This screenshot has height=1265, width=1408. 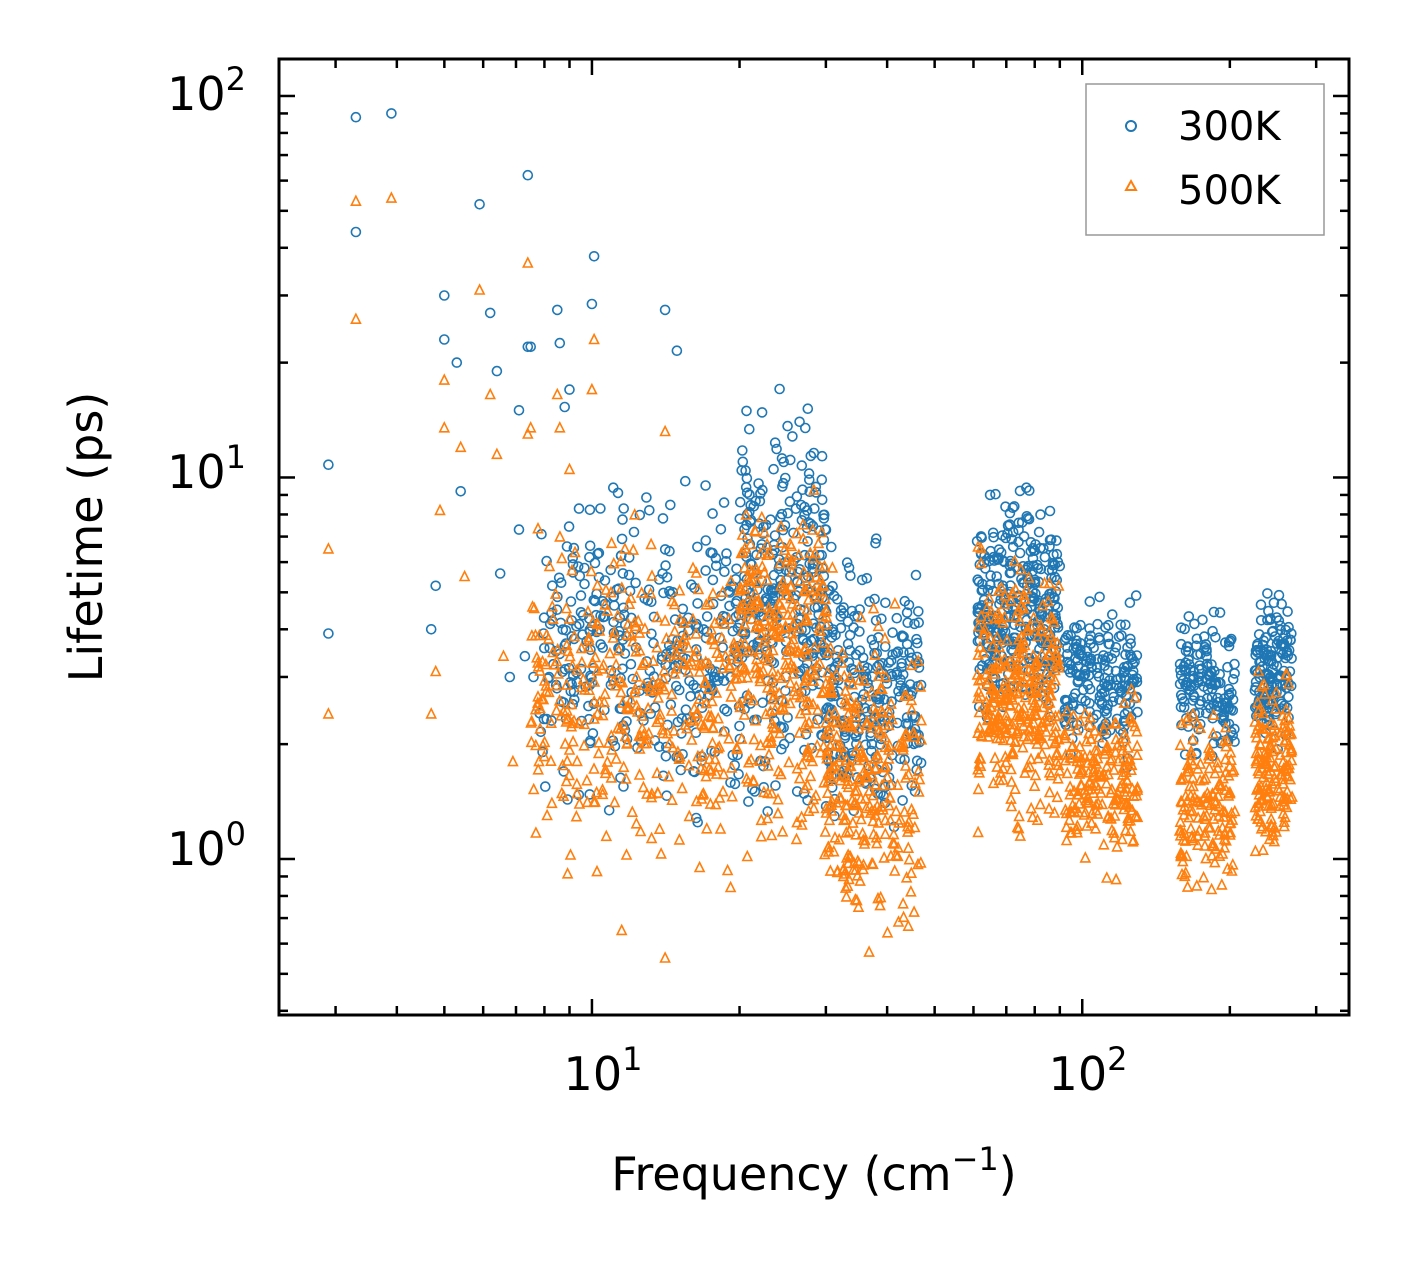 What do you see at coordinates (547, 814) in the screenshot?
I see `data-point-500k` at bounding box center [547, 814].